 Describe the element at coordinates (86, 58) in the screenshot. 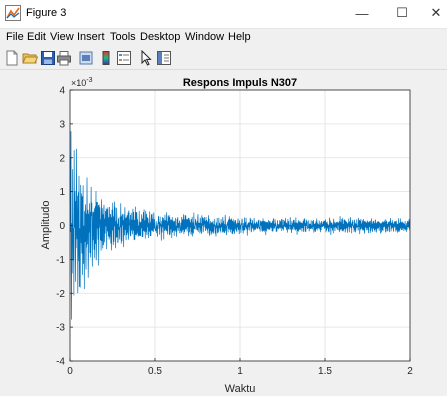

I see `link-plot-icon` at that location.